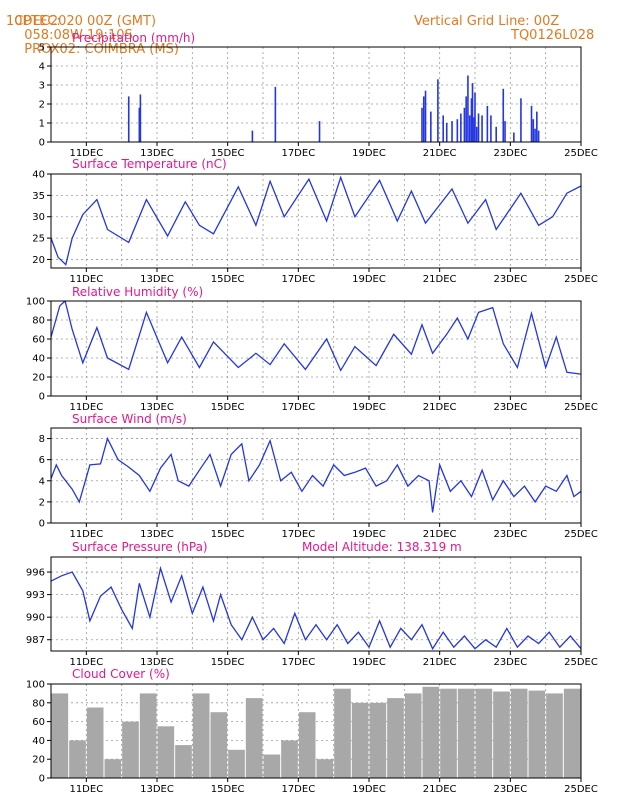 The width and height of the screenshot is (618, 800). Describe the element at coordinates (510, 789) in the screenshot. I see `cloud-xtick-label: 23DEC` at that location.